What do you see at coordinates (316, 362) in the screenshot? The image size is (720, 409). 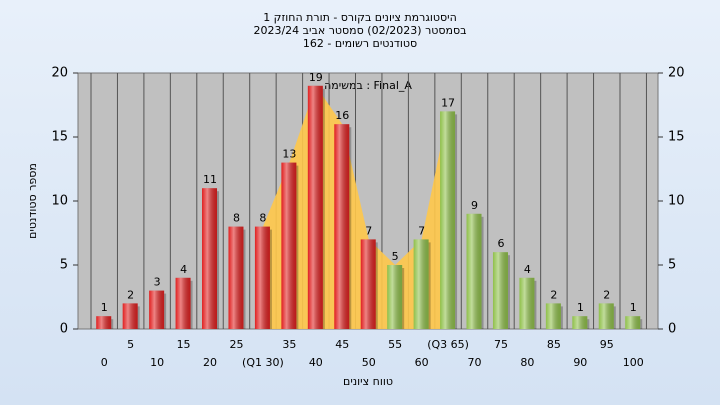 I see `x-tick-label: 40` at bounding box center [316, 362].